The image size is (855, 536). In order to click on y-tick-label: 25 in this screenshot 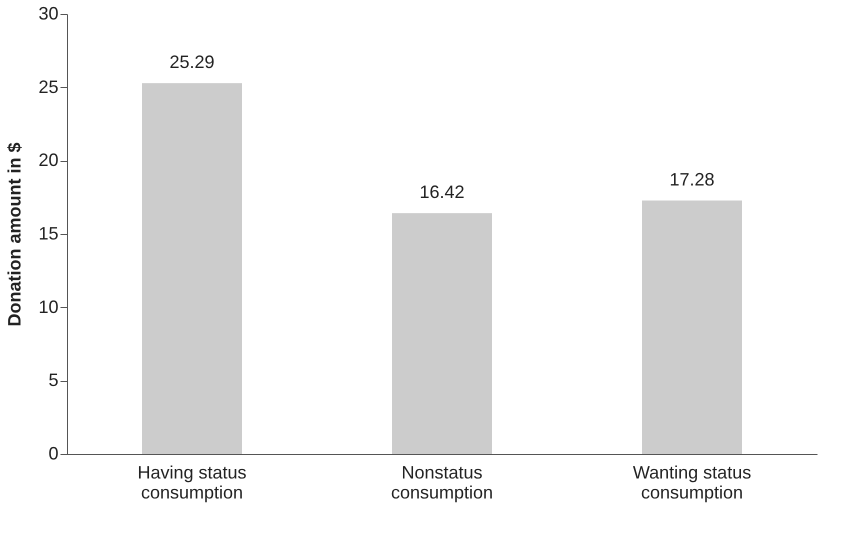, I will do `click(48, 86)`.